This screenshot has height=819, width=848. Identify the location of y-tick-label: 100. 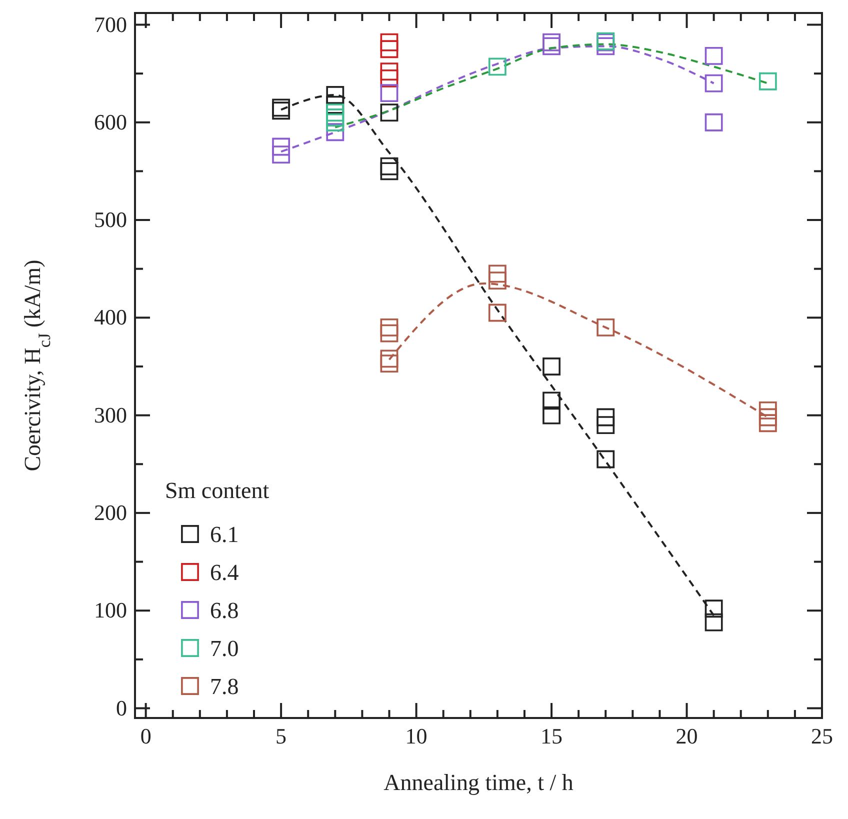
(110, 610).